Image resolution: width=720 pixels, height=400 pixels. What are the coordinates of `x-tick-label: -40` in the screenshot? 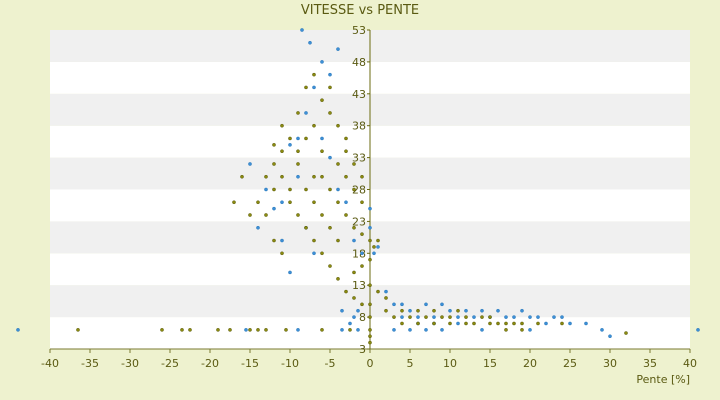 It's located at (50, 363).